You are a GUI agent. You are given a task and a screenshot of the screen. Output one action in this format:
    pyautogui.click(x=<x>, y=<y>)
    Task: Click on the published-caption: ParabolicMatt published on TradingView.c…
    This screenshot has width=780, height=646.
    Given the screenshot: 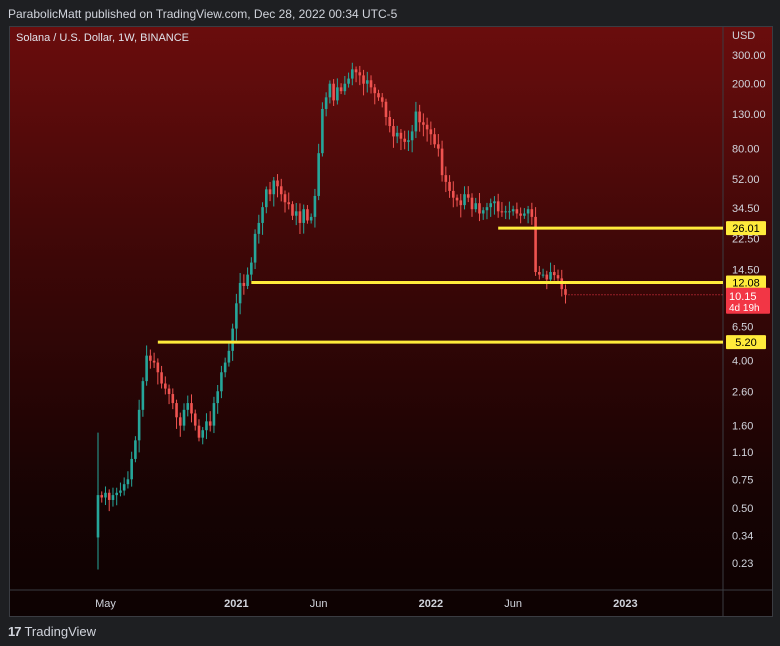 What is the action you would take?
    pyautogui.click(x=203, y=14)
    